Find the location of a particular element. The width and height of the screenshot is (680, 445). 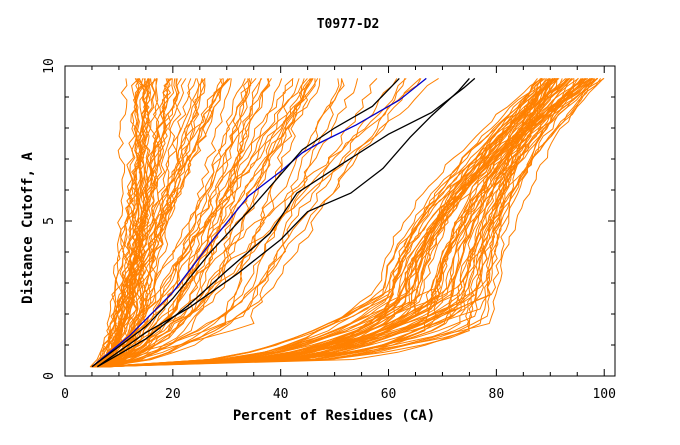

y-tick-label: 10 is located at coordinates (49, 66).